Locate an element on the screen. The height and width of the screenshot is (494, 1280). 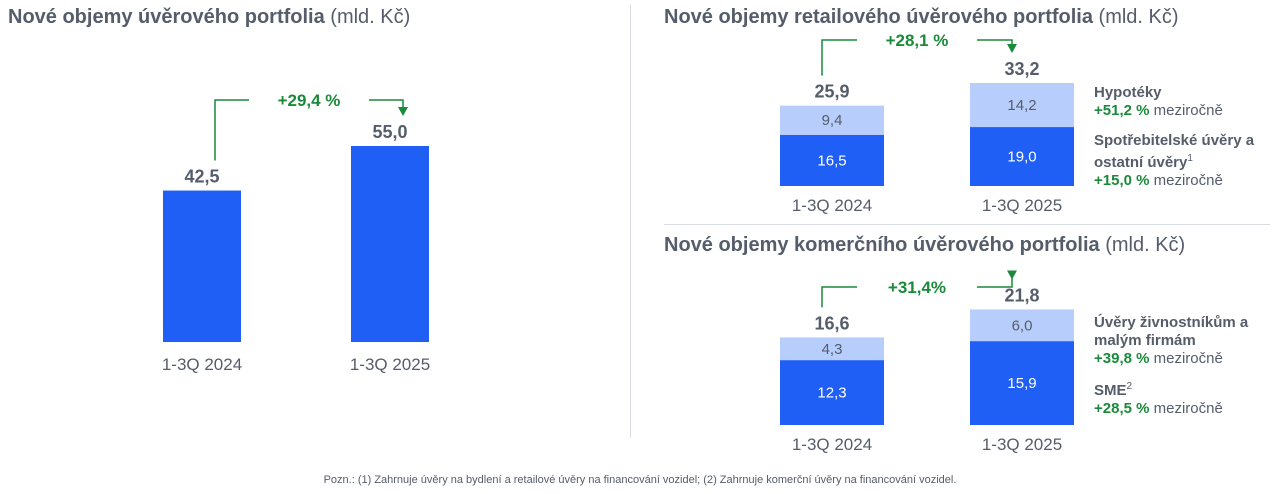
retail-segment-label-2-1: 19,0 is located at coordinates (1021, 157).